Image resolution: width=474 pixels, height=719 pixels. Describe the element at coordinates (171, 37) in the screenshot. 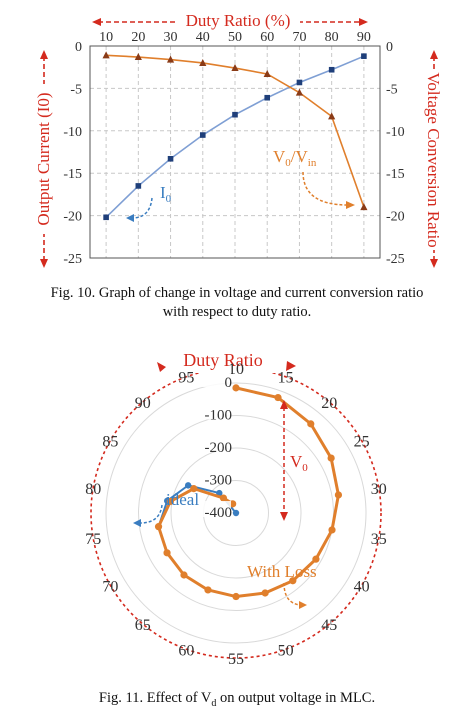

I see `x-tick-label: 30` at that location.